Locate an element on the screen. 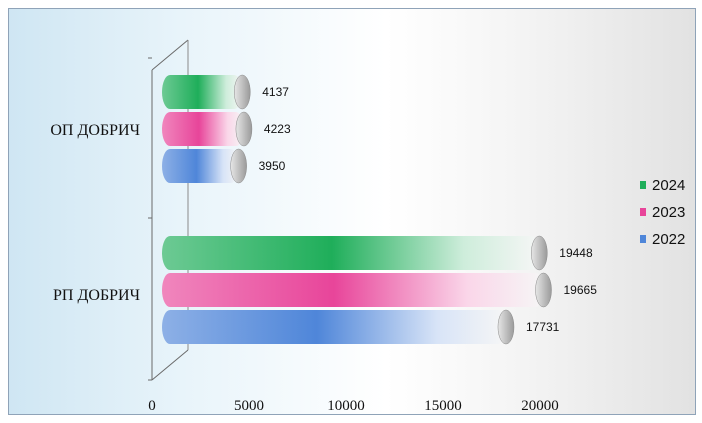 The width and height of the screenshot is (702, 423). data-label: 19665 is located at coordinates (581, 290).